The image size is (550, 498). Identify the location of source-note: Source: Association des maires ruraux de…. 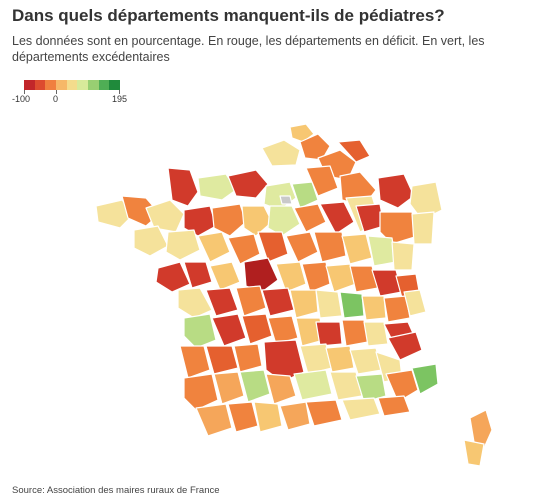
(116, 490).